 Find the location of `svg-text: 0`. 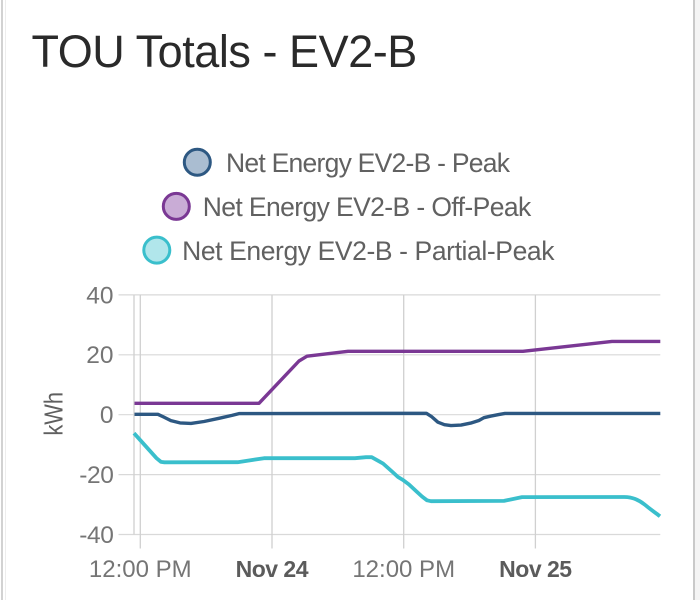

svg-text: 0 is located at coordinates (107, 415).